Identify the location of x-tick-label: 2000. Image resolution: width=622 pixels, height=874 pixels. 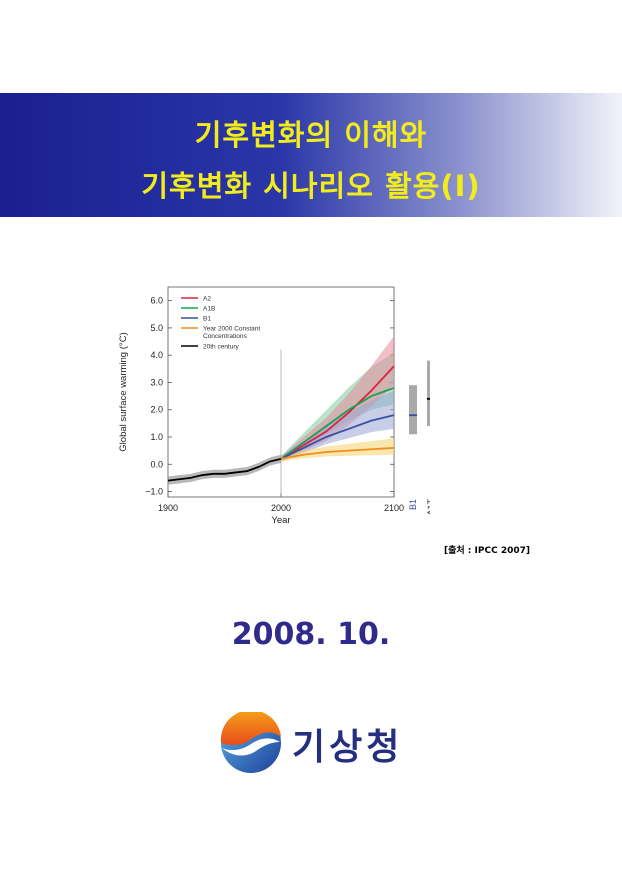
(281, 508).